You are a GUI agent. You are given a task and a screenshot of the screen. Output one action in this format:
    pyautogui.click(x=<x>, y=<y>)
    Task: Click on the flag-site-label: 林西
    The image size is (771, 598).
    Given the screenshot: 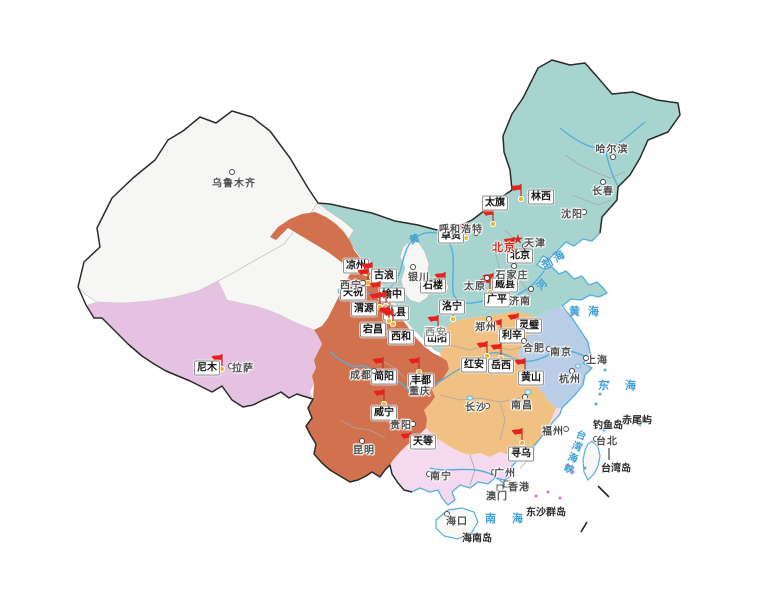 What is the action you would take?
    pyautogui.click(x=541, y=197)
    